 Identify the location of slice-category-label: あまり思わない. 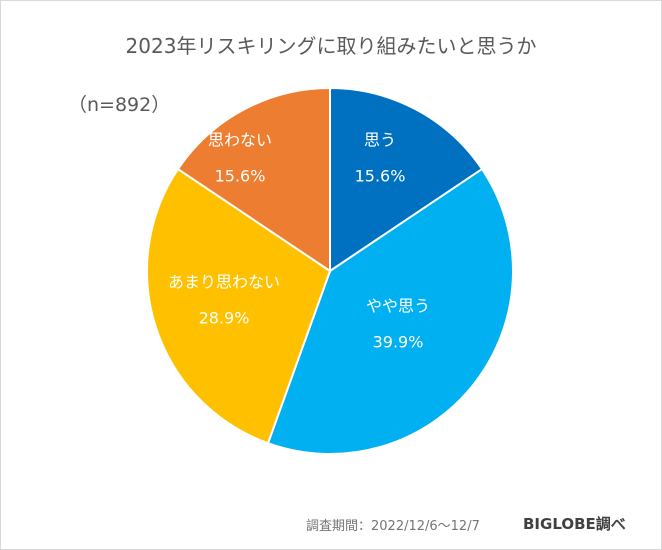
(224, 282).